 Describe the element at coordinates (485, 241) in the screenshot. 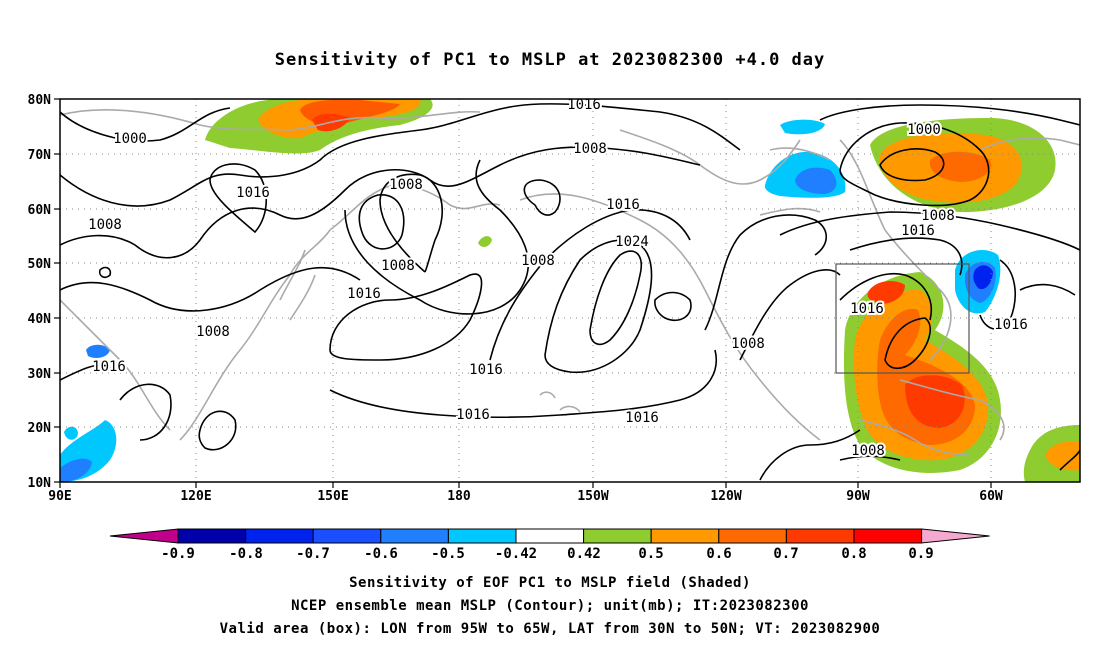

I see `shade-small-green` at that location.